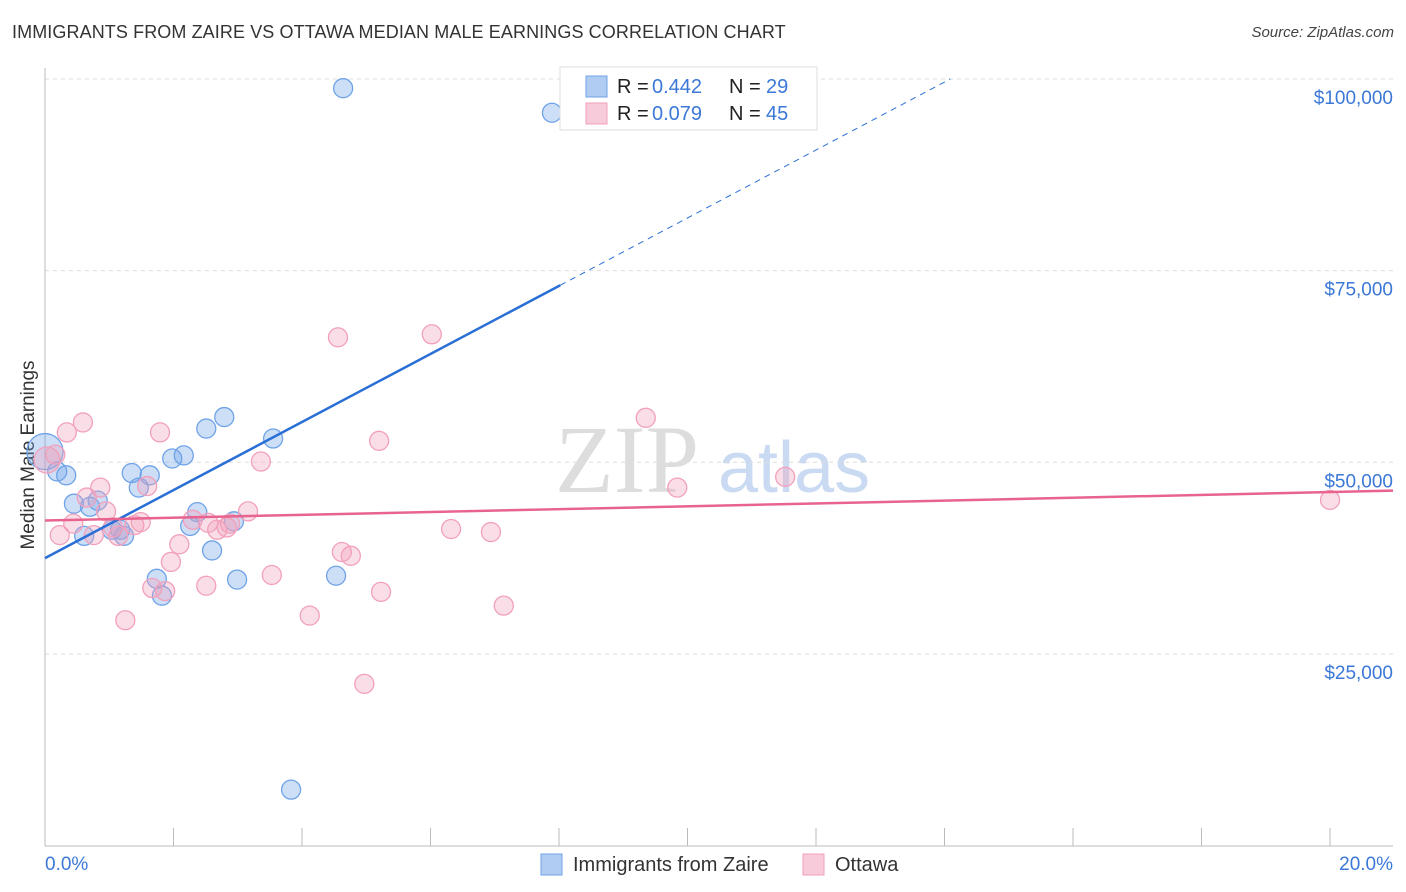 This screenshot has width=1406, height=892. What do you see at coordinates (777, 114) in the screenshot?
I see `legend-n-value: 45` at bounding box center [777, 114].